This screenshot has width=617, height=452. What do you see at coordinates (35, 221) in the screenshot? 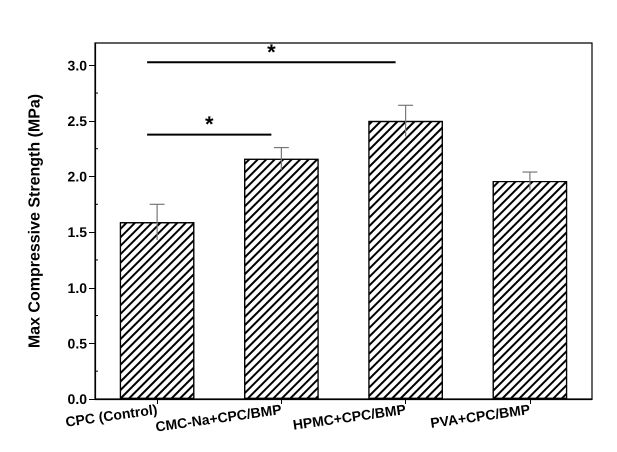
I see `y-axis-title: Max Compressive Strength (MPa)` at bounding box center [35, 221].